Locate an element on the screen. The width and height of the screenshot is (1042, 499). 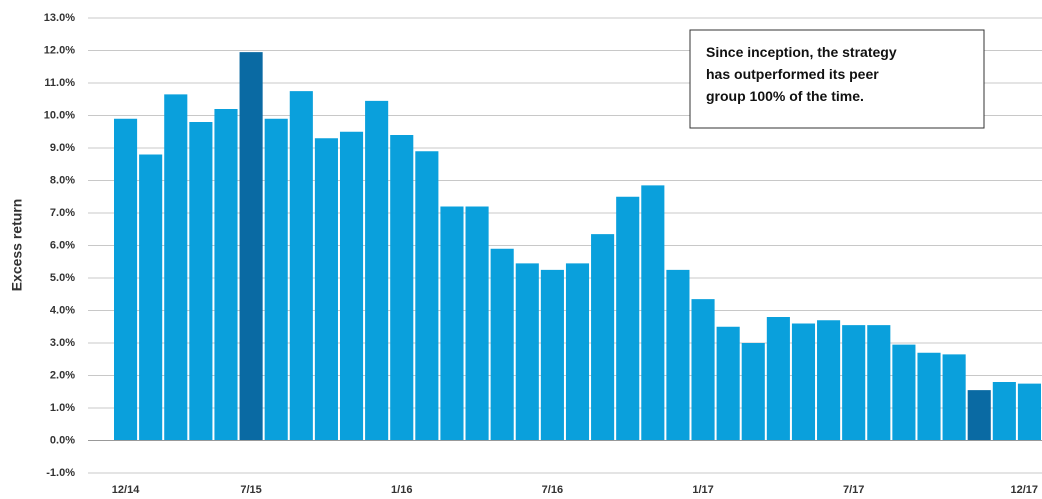
x-tick-label: 7/16 is located at coordinates (552, 490).